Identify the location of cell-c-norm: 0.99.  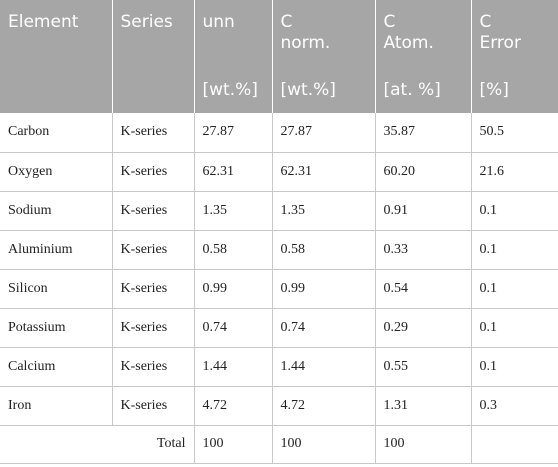
(323, 289).